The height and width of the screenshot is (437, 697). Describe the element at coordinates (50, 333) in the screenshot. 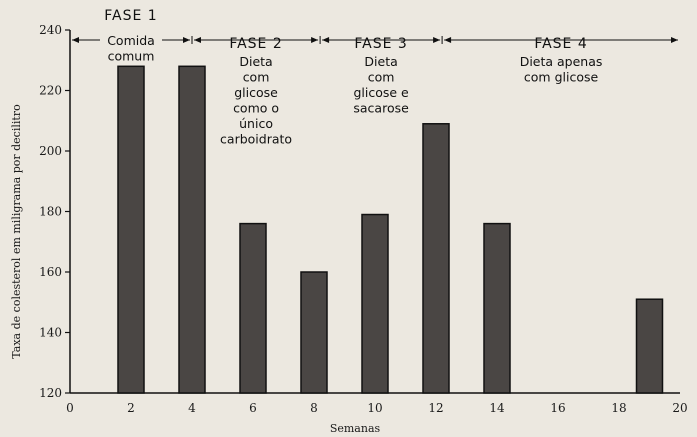

I see `y-tick-label: 140` at that location.